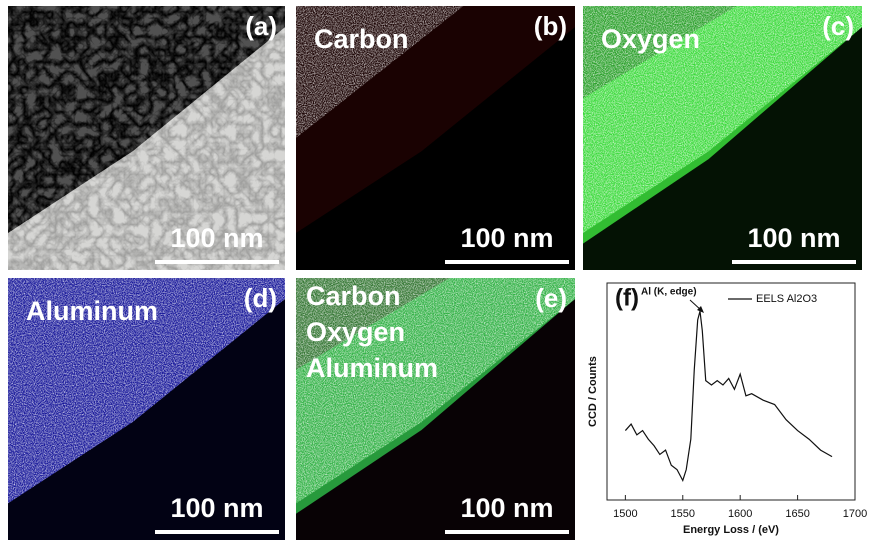 Image resolution: width=875 pixels, height=542 pixels. Describe the element at coordinates (550, 26) in the screenshot. I see `panel-label: (b)` at that location.